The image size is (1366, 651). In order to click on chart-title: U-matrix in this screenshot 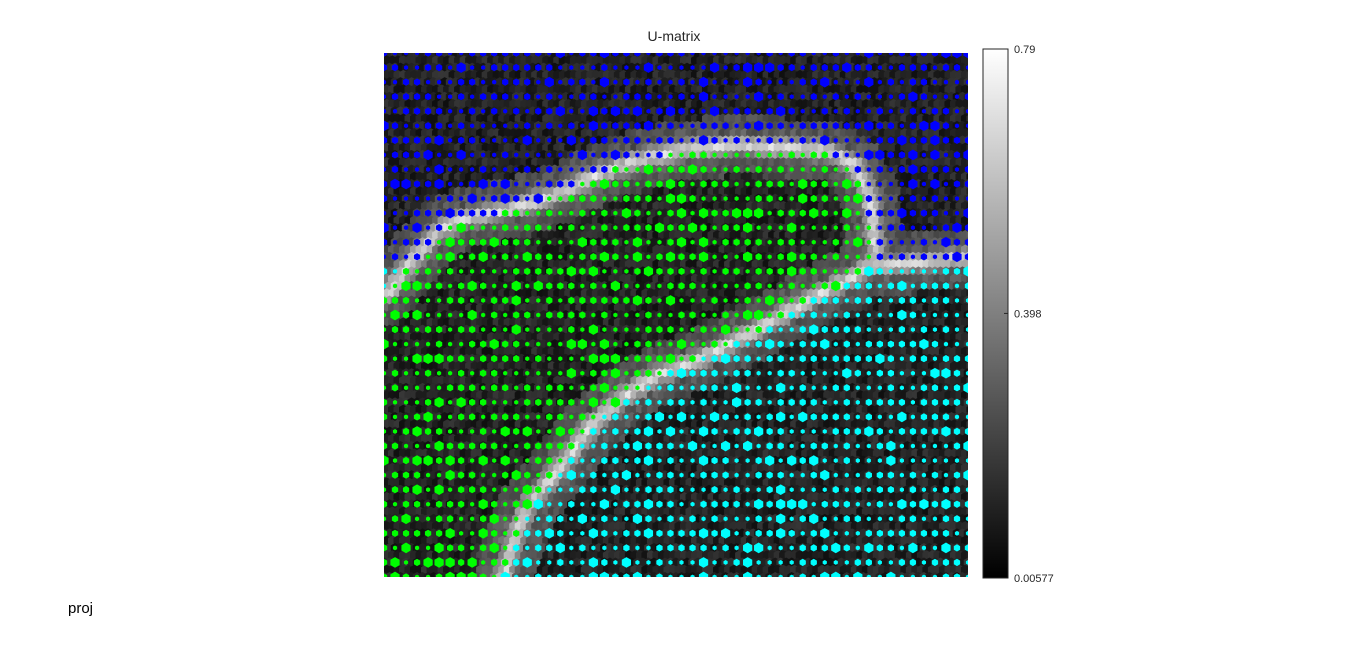, I will do `click(674, 36)`.